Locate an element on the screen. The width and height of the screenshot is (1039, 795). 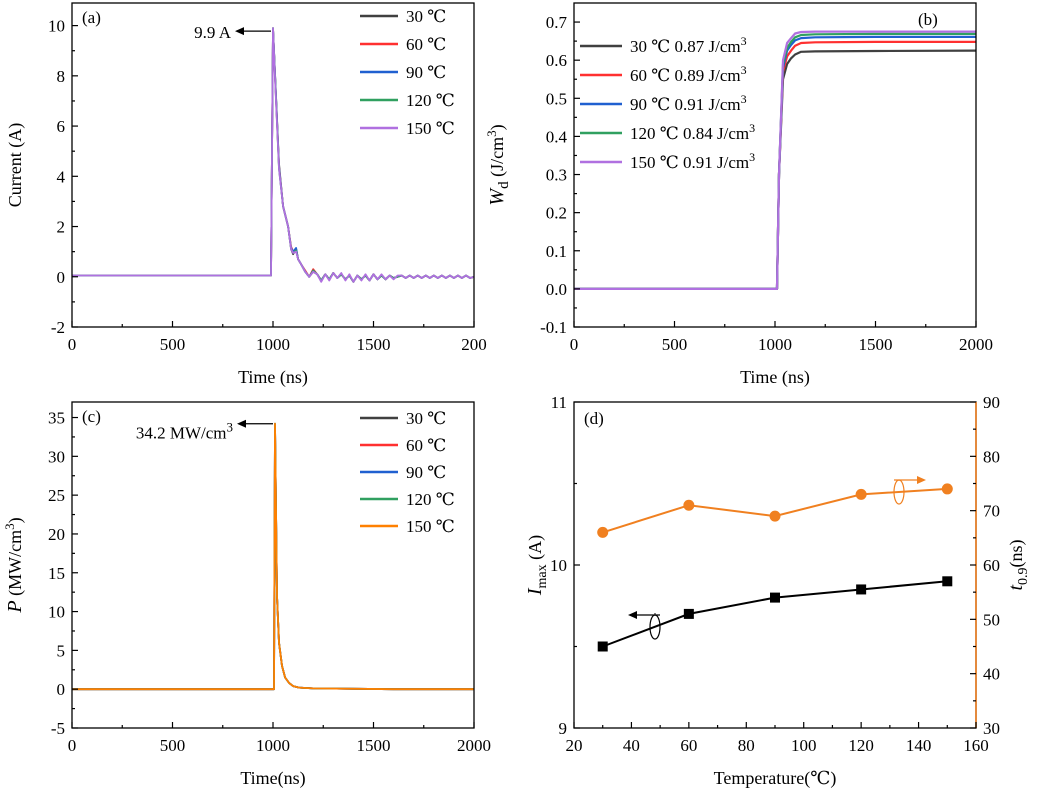
panel-a-label: (a) is located at coordinates (91, 17).